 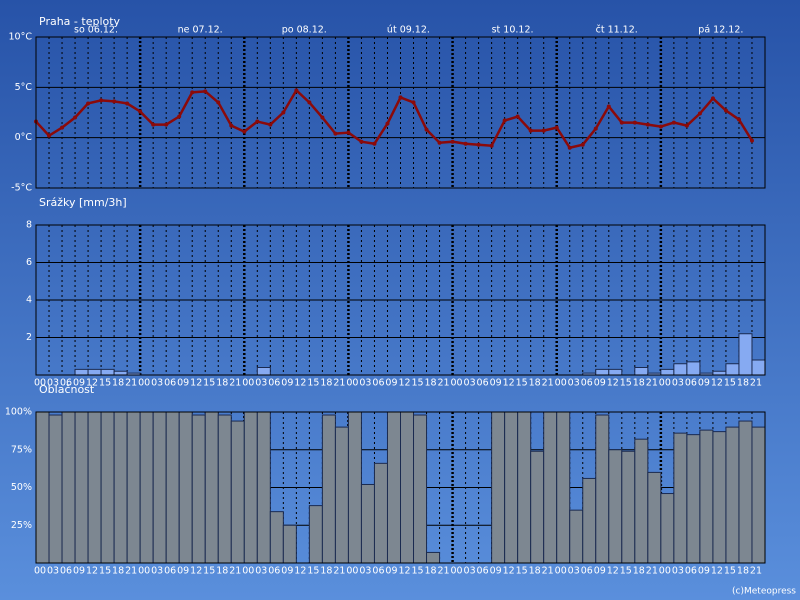 I want to click on chart-title: Srážky [mm/3h], so click(x=83, y=202).